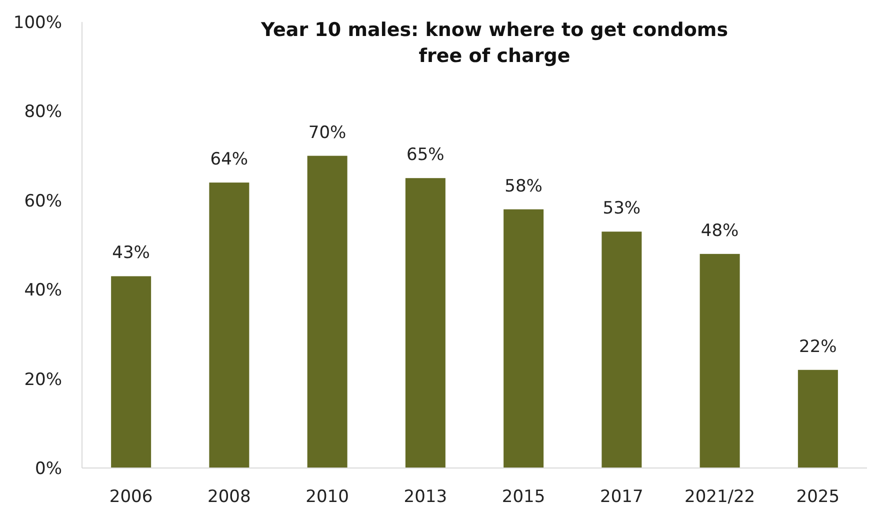  Describe the element at coordinates (327, 132) in the screenshot. I see `data-label: 70%` at that location.